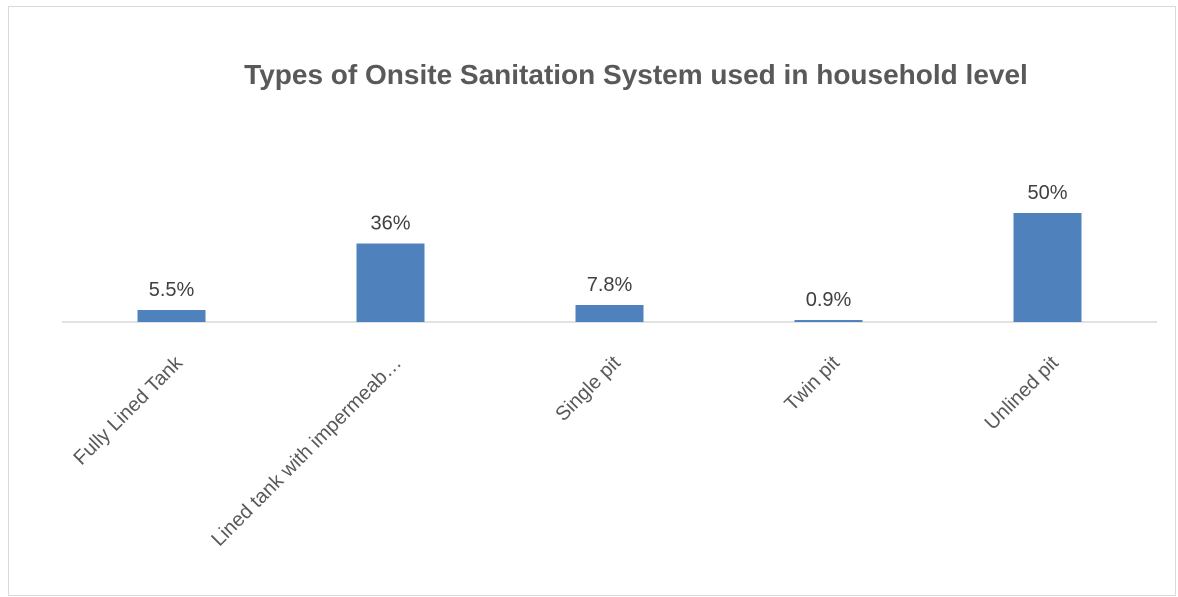  I want to click on x-tick-label-2: Single pit, so click(588, 389).